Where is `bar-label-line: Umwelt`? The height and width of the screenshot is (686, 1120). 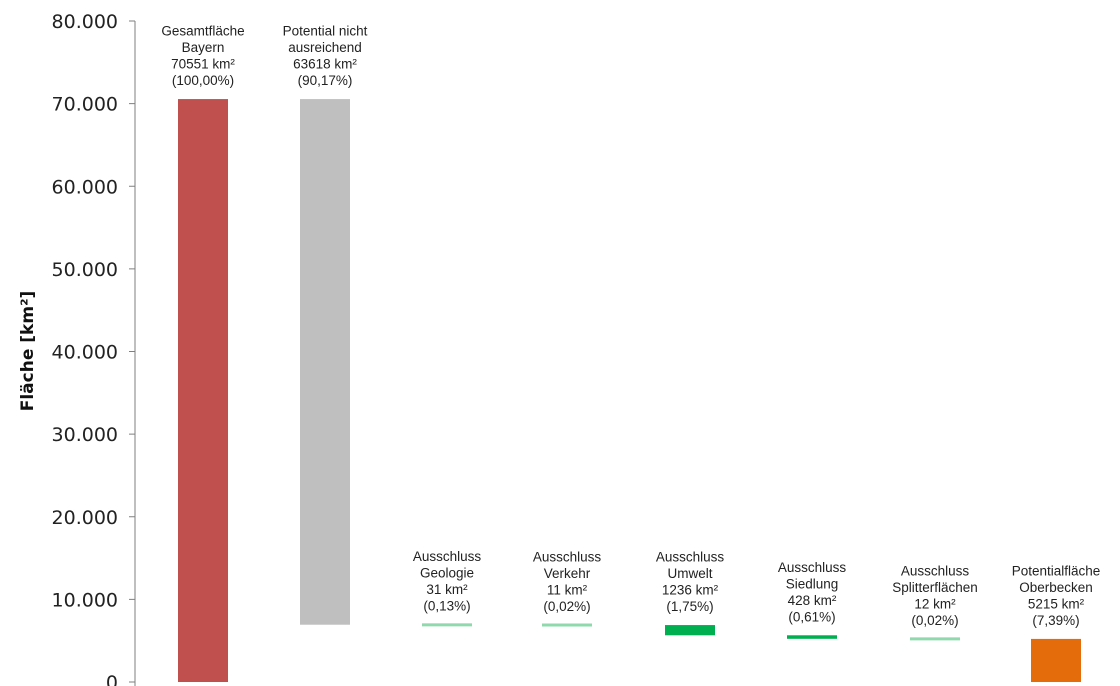 bar-label-line: Umwelt is located at coordinates (689, 573).